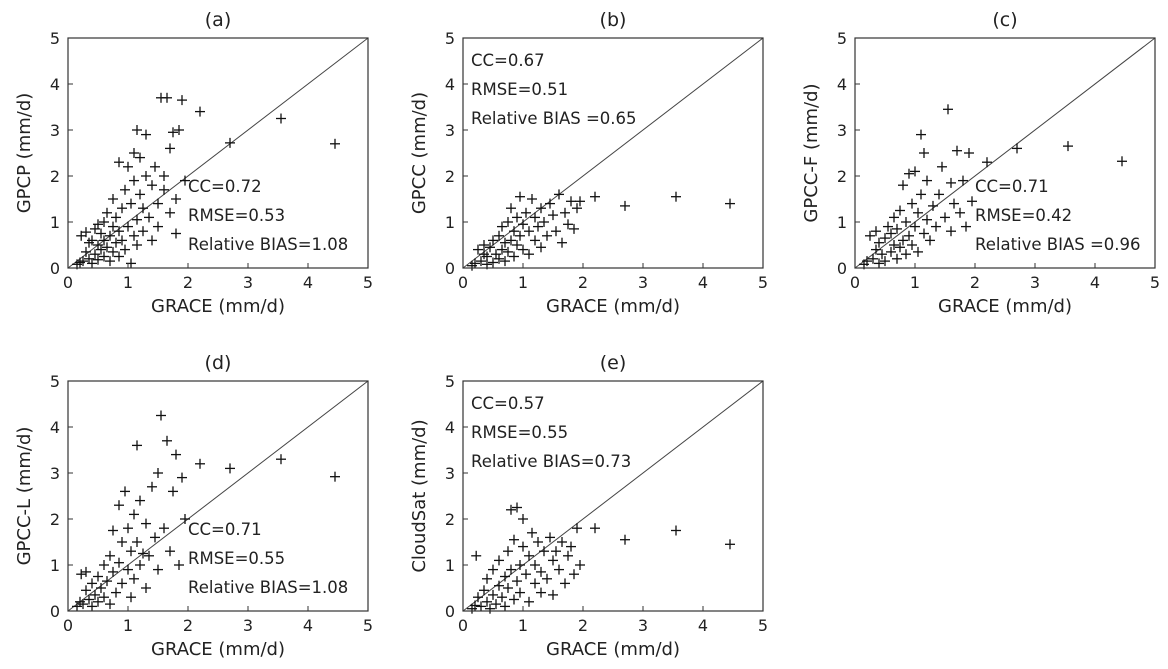 This screenshot has height=669, width=1168. Describe the element at coordinates (583, 625) in the screenshot. I see `x-tick-label: 2` at that location.